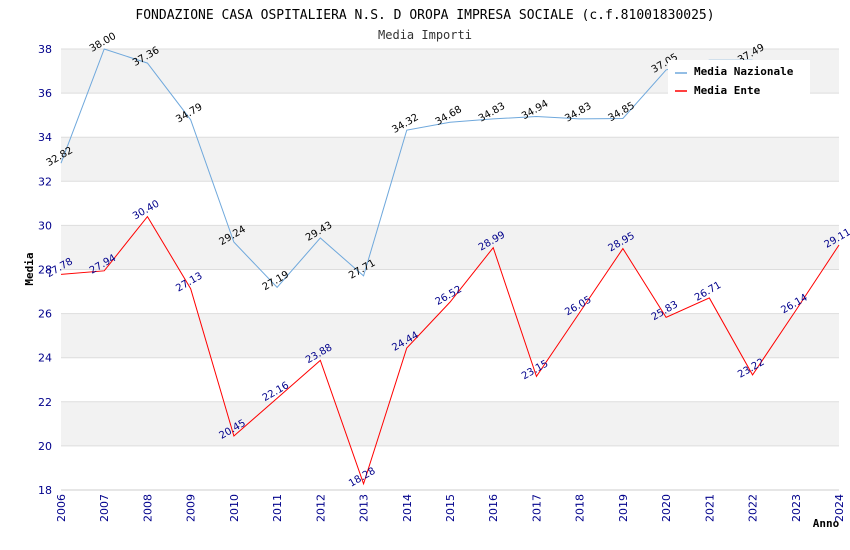 The image size is (850, 550). I want to click on y-tick-label: 26, so click(45, 314).